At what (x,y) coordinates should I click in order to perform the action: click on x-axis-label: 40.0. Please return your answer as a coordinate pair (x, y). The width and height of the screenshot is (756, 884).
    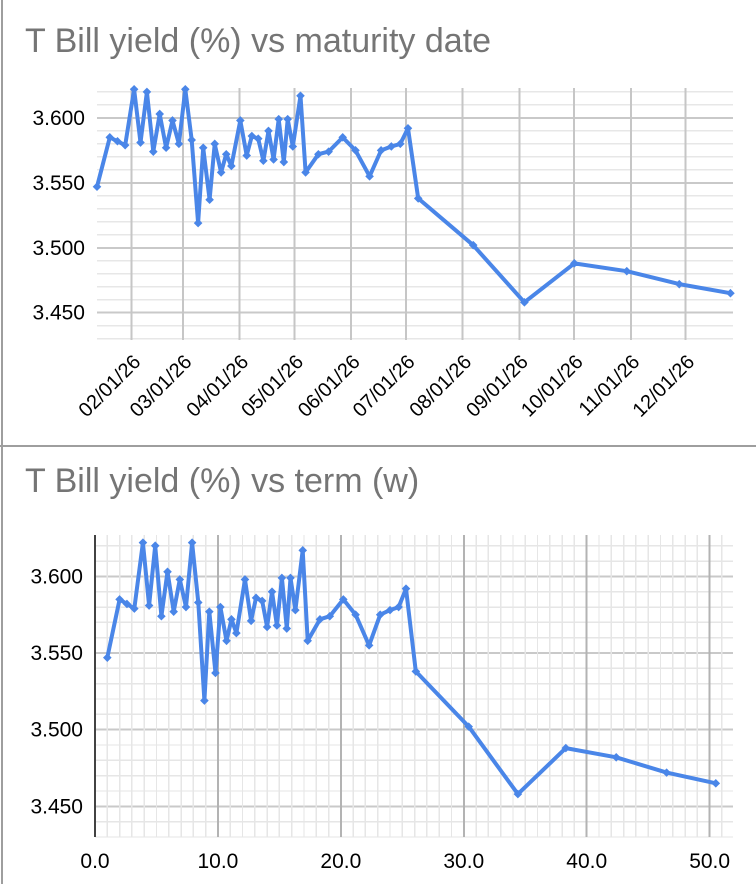
    Looking at the image, I should click on (586, 861).